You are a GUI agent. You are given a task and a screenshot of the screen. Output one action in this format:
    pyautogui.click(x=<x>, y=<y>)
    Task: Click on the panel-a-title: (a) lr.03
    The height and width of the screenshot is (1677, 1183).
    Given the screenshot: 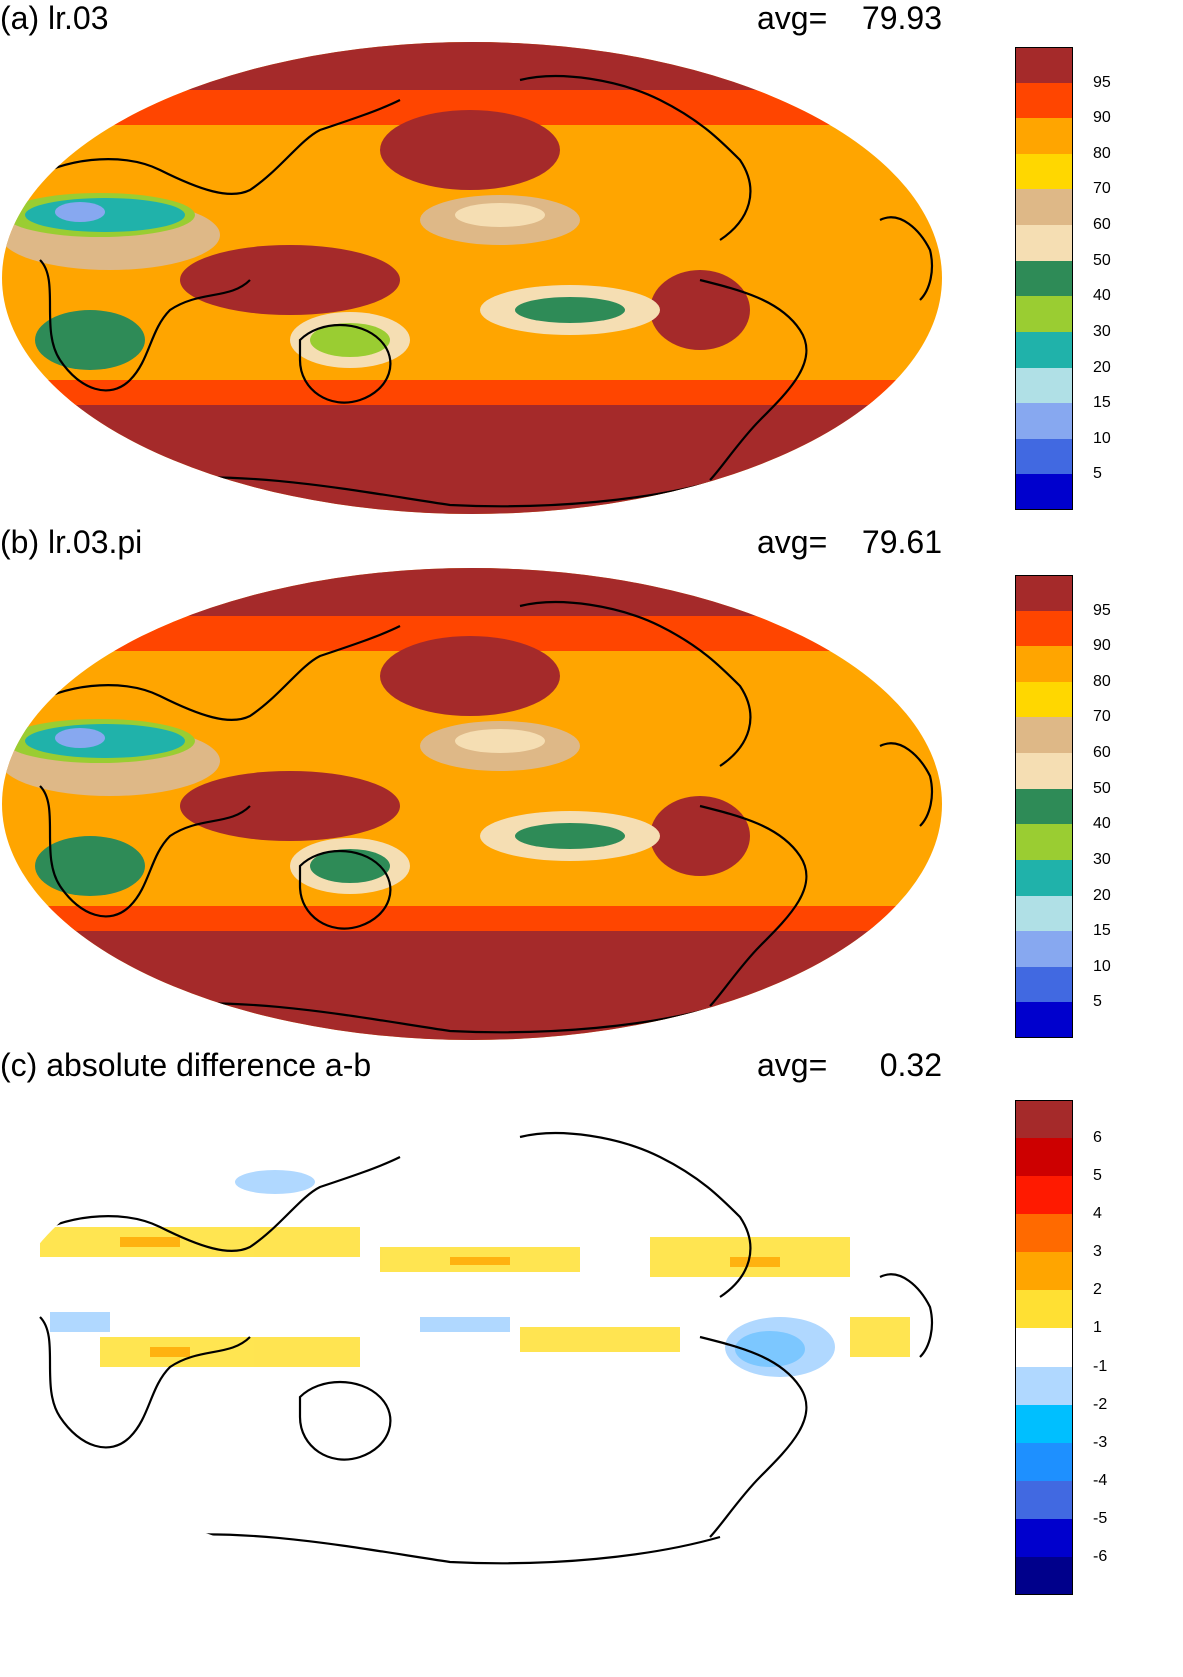 What is the action you would take?
    pyautogui.click(x=54, y=18)
    